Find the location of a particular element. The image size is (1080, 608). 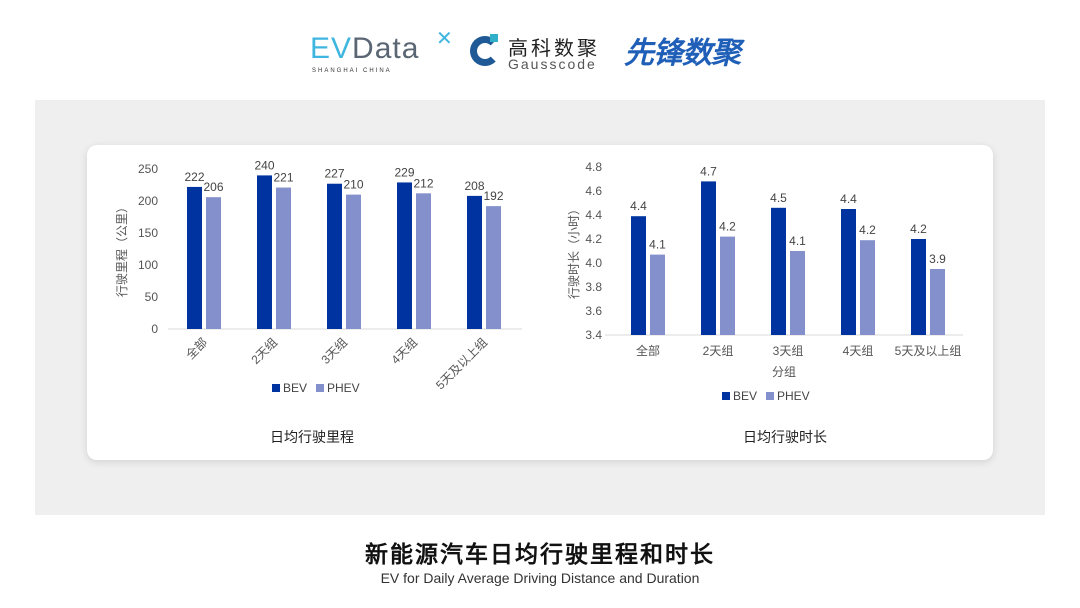

gausscode-mark-icon is located at coordinates (485, 51).